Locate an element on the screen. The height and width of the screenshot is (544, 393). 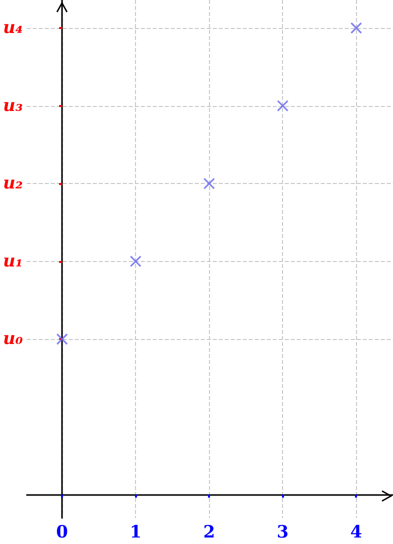
text: u₂ is located at coordinates (12, 184).